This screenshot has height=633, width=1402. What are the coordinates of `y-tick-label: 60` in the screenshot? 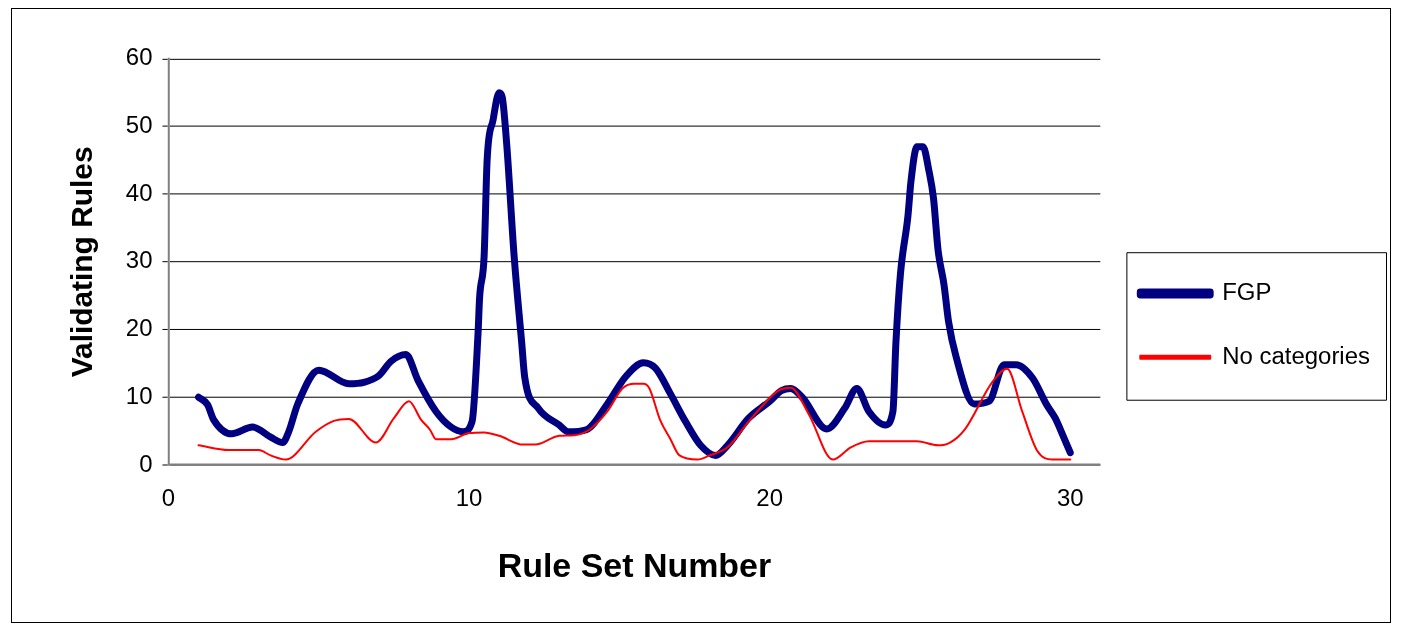 It's located at (139, 57).